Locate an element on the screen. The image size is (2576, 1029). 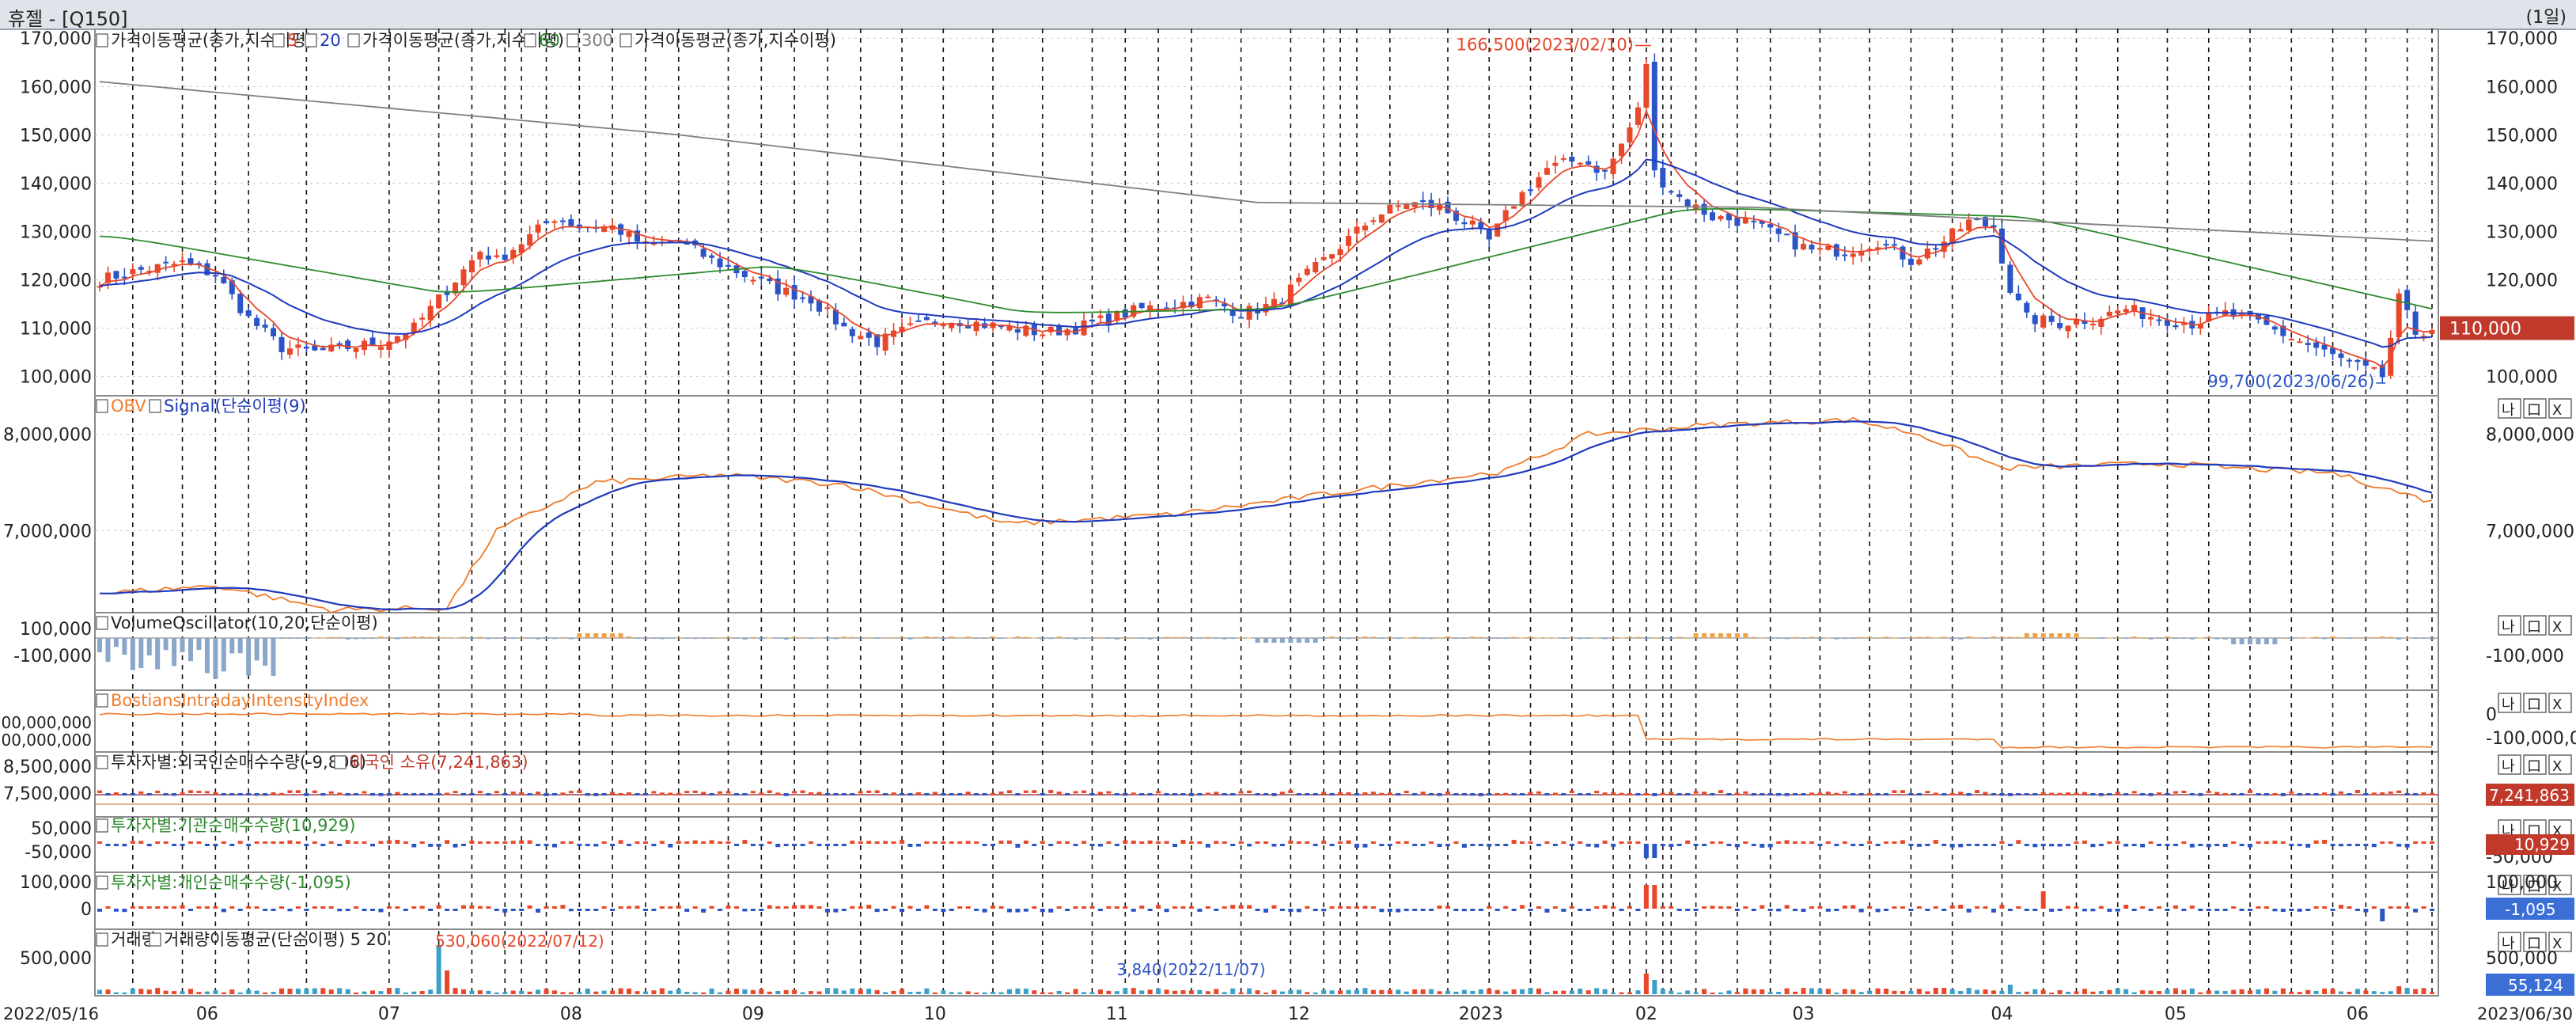
legend-box is located at coordinates (102, 939).